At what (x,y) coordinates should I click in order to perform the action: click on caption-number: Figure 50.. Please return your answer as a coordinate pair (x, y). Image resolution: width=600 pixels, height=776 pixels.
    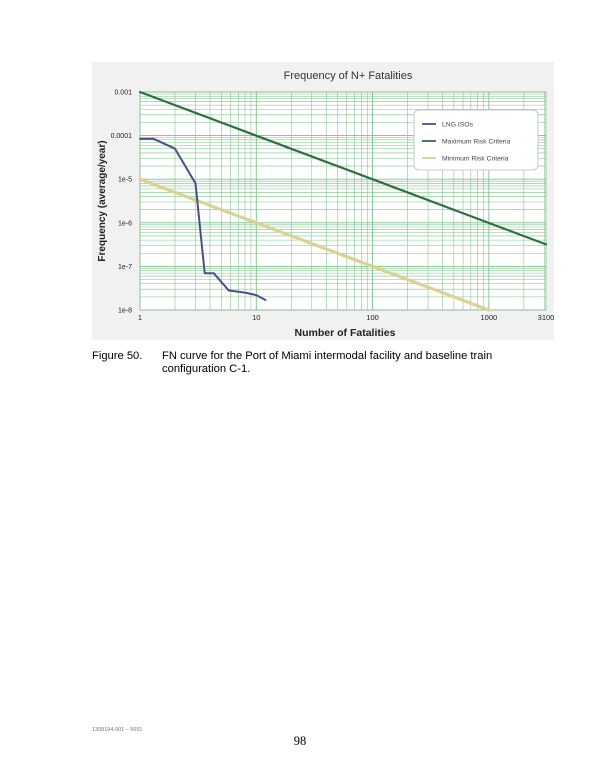
    Looking at the image, I should click on (117, 356).